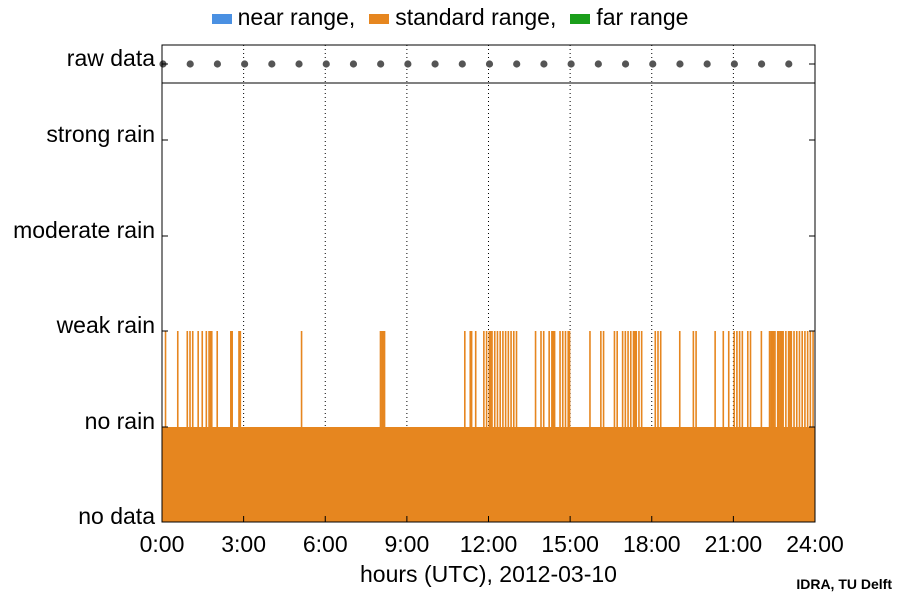  I want to click on x-tick-label: 3:00, so click(243, 544).